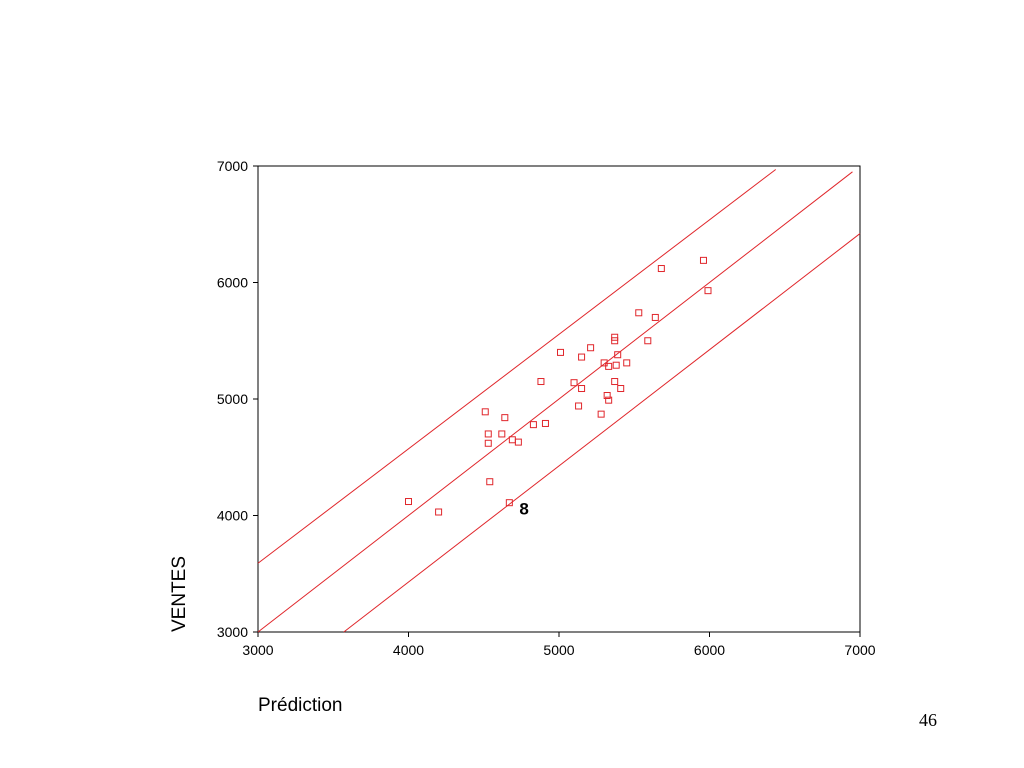 The image size is (1024, 768). What do you see at coordinates (232, 399) in the screenshot?
I see `y-tick-label: 5000` at bounding box center [232, 399].